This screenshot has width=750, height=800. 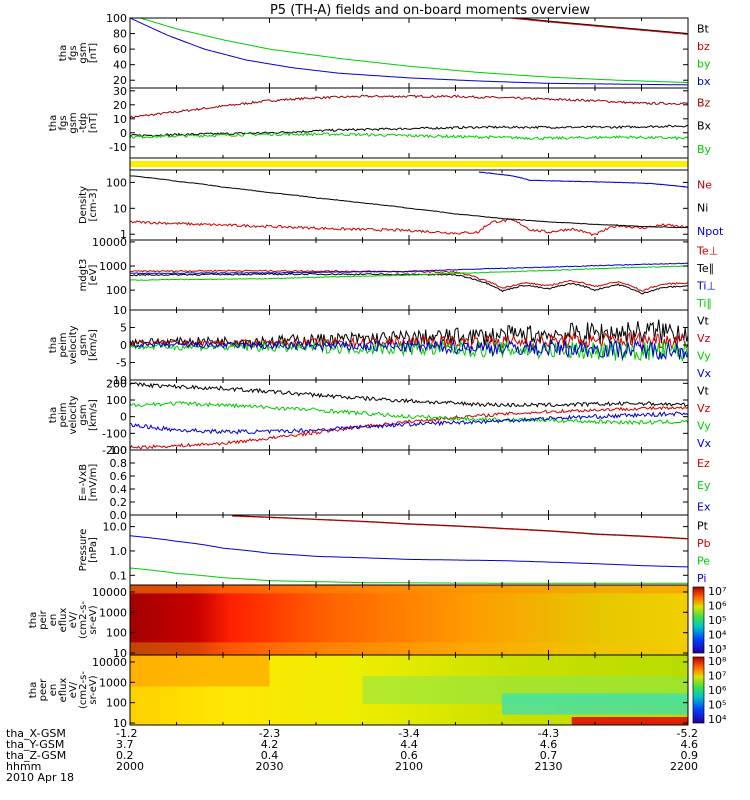 What do you see at coordinates (40, 777) in the screenshot?
I see `x-row-label: 2010 Apr 18` at bounding box center [40, 777].